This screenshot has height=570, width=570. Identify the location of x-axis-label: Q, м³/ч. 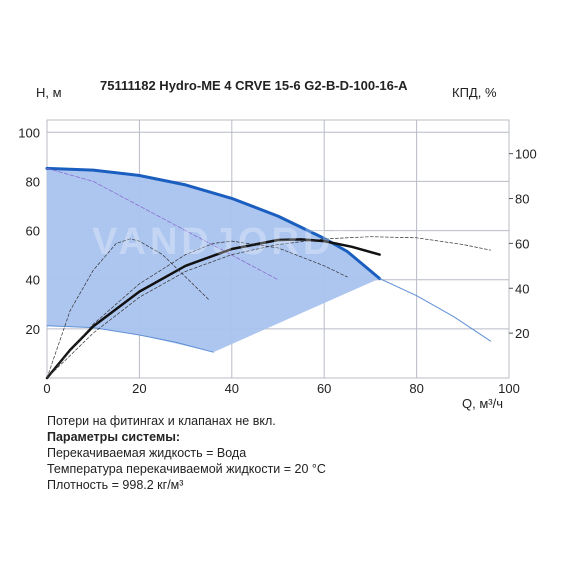
(482, 403).